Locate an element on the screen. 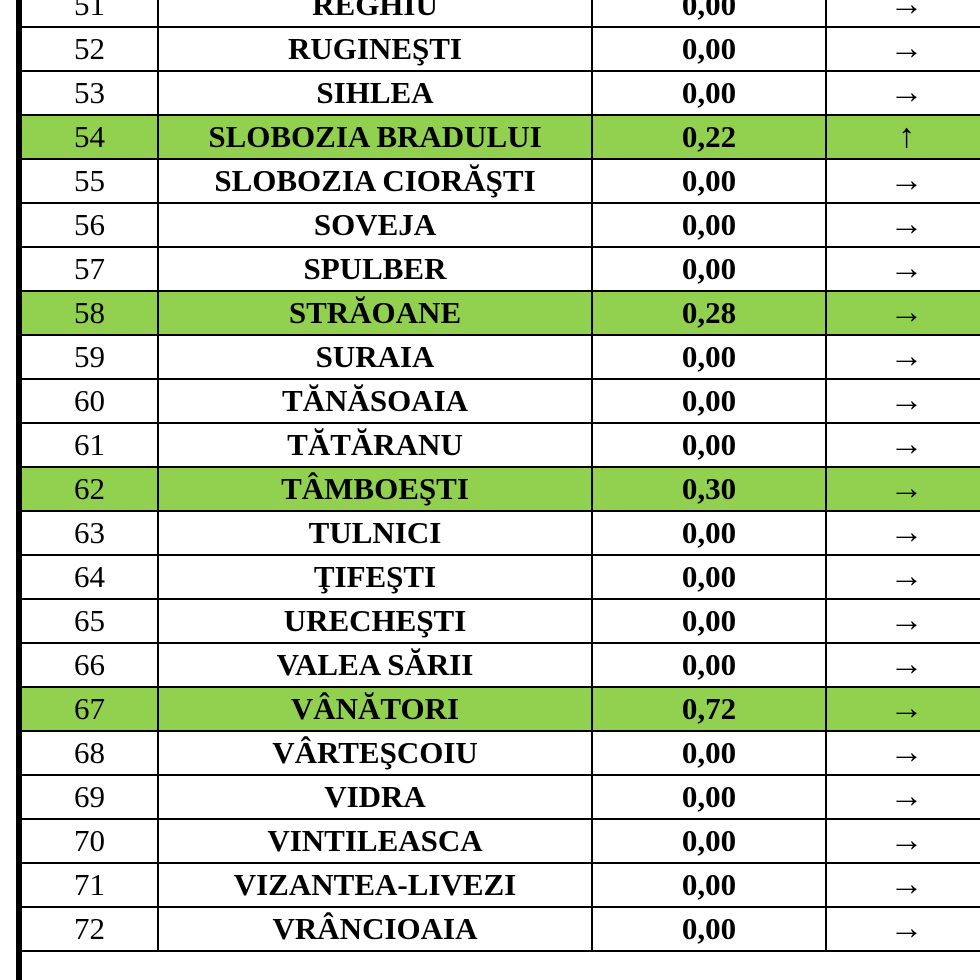 The height and width of the screenshot is (980, 980). table-row: 64 ŢIFEŞTI 0,00 → is located at coordinates (500, 577).